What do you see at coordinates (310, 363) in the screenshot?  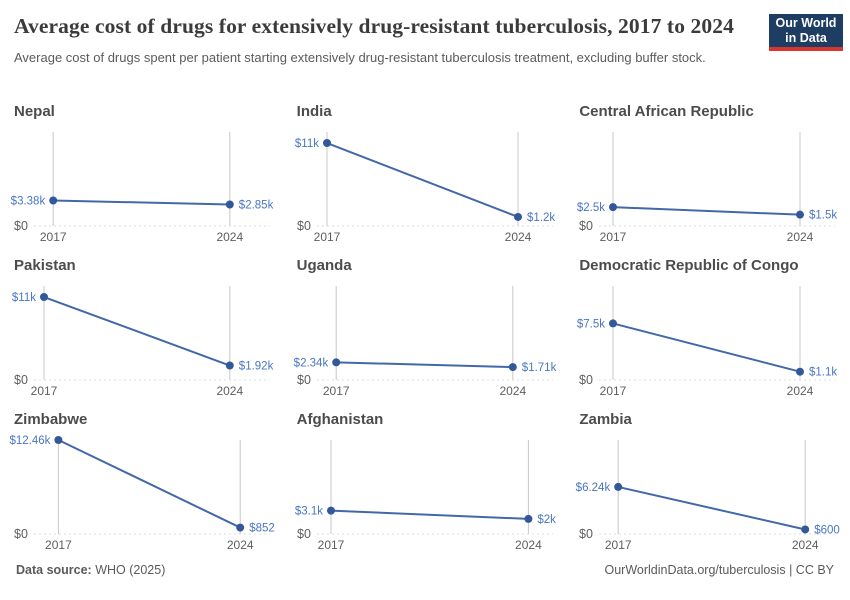 I see `value-label-2017: $2.34k` at bounding box center [310, 363].